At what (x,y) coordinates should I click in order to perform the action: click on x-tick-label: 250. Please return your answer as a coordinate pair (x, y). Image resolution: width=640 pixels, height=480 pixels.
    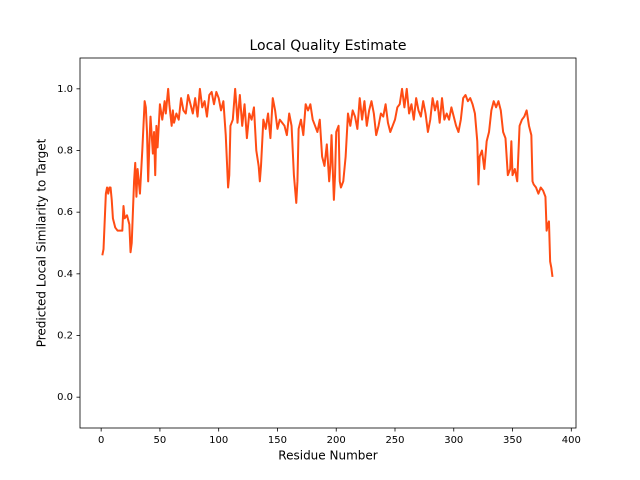
    Looking at the image, I should click on (394, 440).